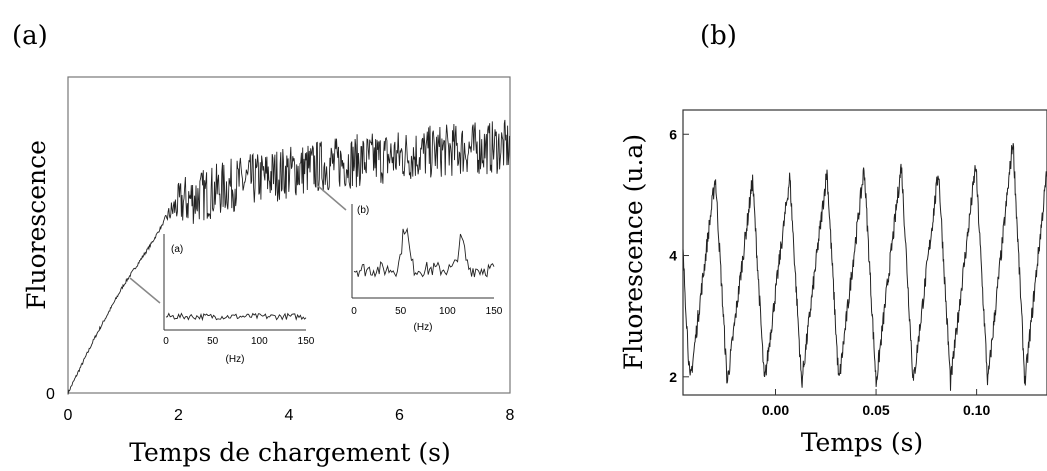  I want to click on panel-a-x-axis-label: Temps de chargement (s), so click(289, 452).